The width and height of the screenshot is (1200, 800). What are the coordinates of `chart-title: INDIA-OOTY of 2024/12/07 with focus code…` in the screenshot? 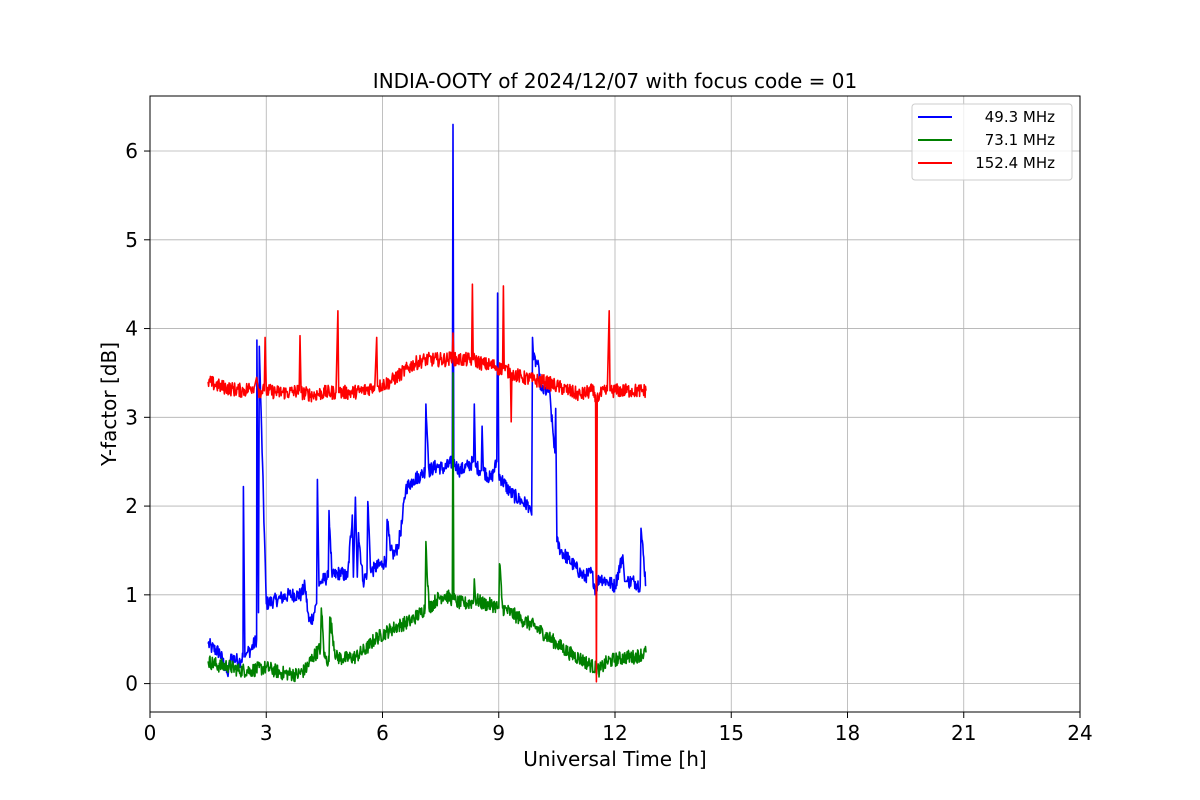 It's located at (615, 81).